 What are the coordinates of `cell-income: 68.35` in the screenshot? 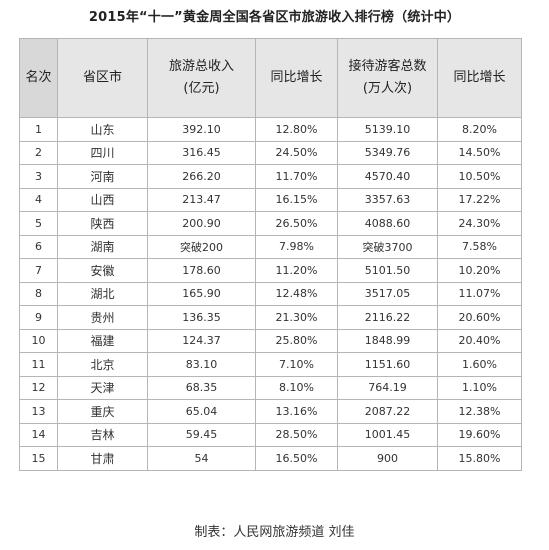 It's located at (201, 387).